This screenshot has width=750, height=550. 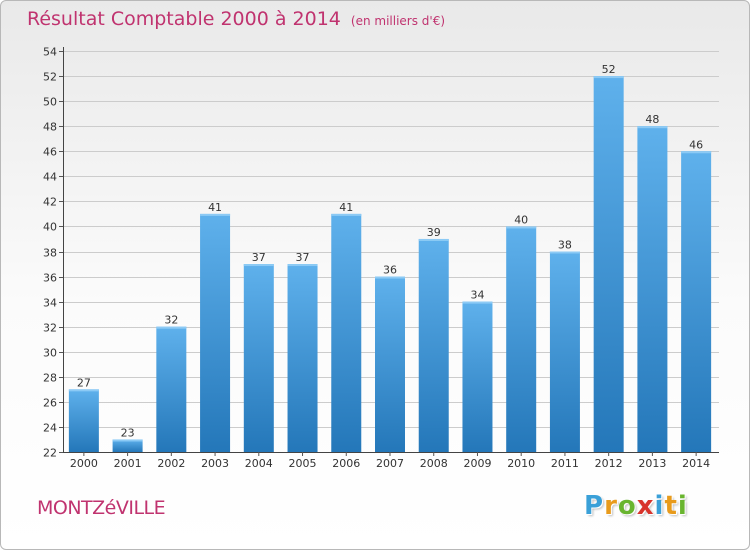 What do you see at coordinates (608, 264) in the screenshot?
I see `bar-2012` at bounding box center [608, 264].